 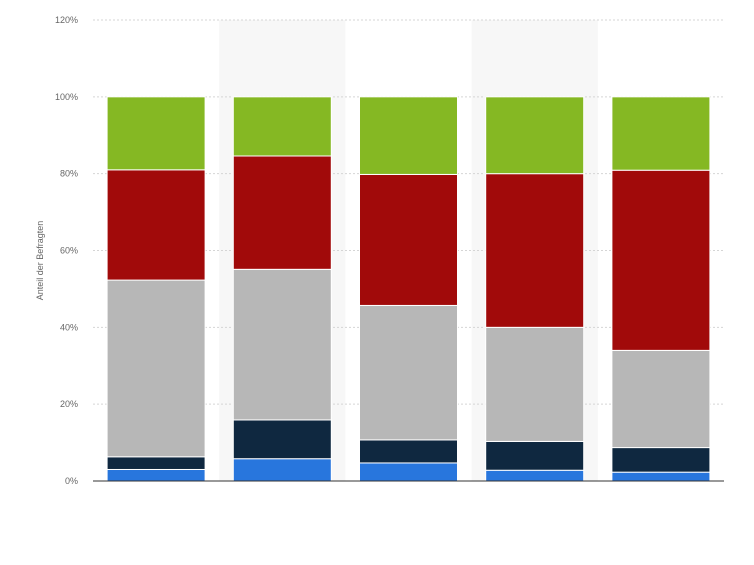 What do you see at coordinates (69, 327) in the screenshot?
I see `y-tick-label: 40%` at bounding box center [69, 327].